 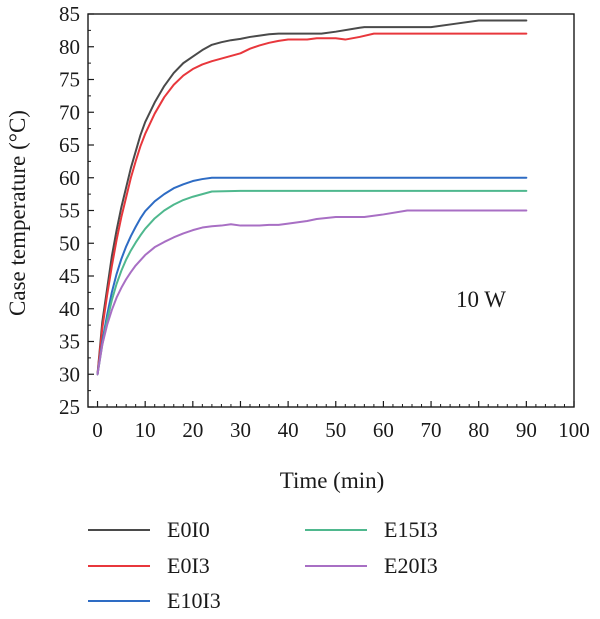 What do you see at coordinates (240, 430) in the screenshot?
I see `x-tick-label: 30` at bounding box center [240, 430].